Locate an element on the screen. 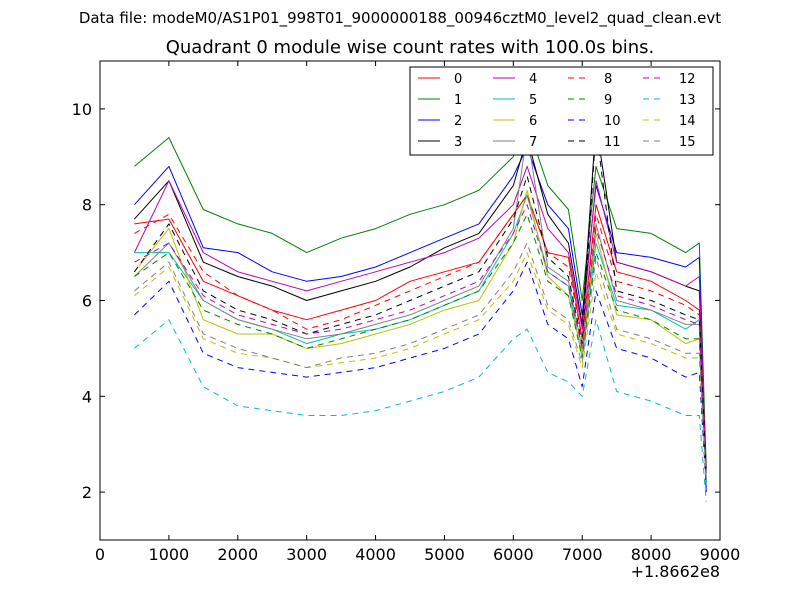  legend-label-6: 6 is located at coordinates (533, 121).